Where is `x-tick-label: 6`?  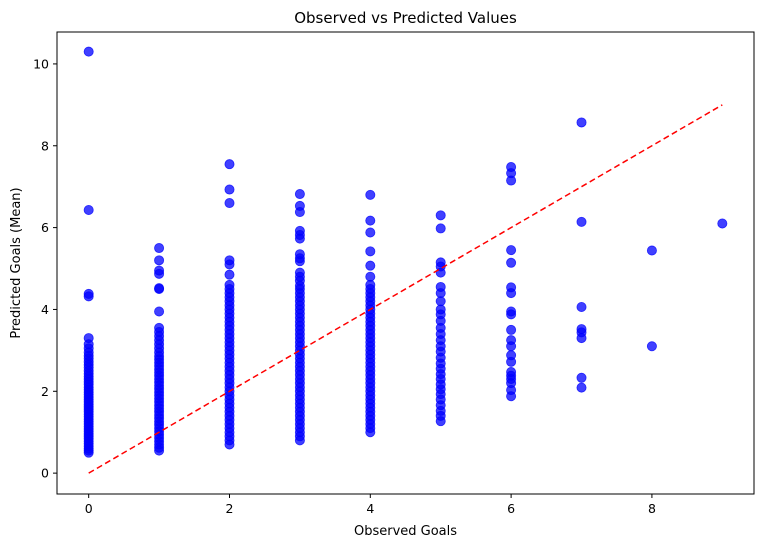 x-tick-label: 6 is located at coordinates (511, 508).